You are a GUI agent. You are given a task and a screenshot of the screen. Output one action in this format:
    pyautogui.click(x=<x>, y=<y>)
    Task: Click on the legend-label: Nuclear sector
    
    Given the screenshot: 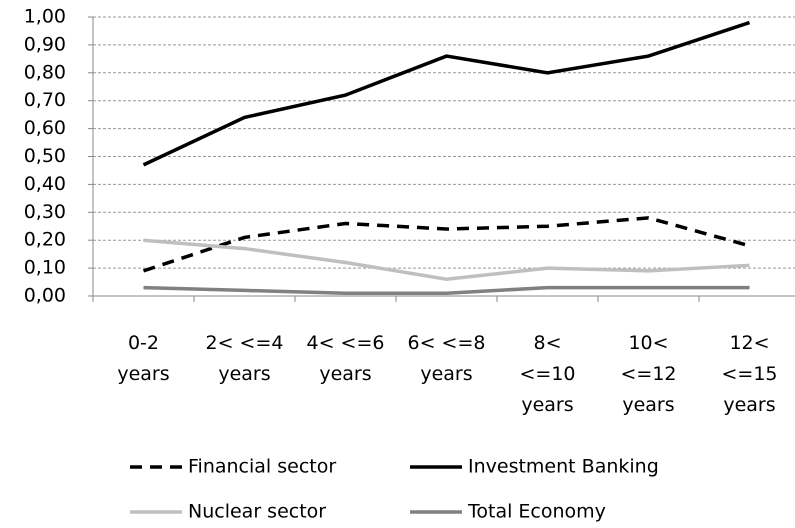 What is the action you would take?
    pyautogui.click(x=257, y=512)
    